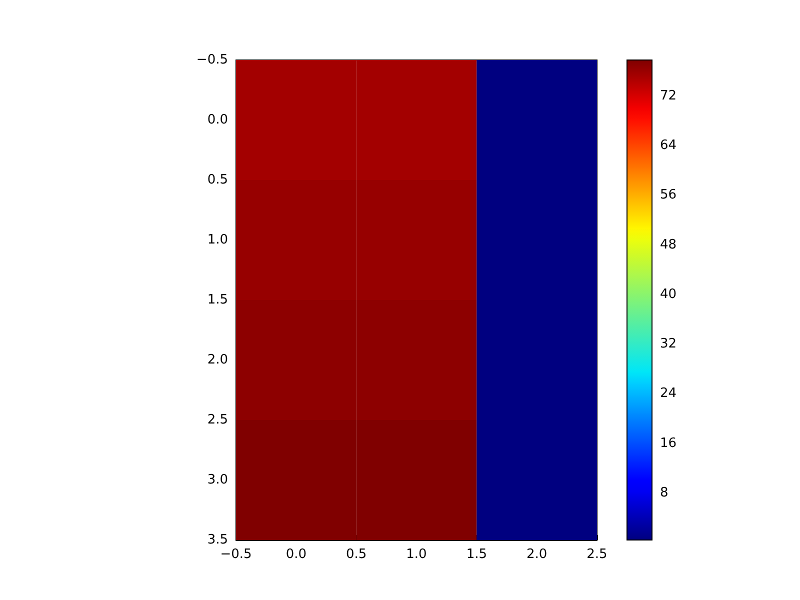 Image resolution: width=800 pixels, height=600 pixels. What do you see at coordinates (597, 554) in the screenshot?
I see `x-tick-label: 2.5` at bounding box center [597, 554].